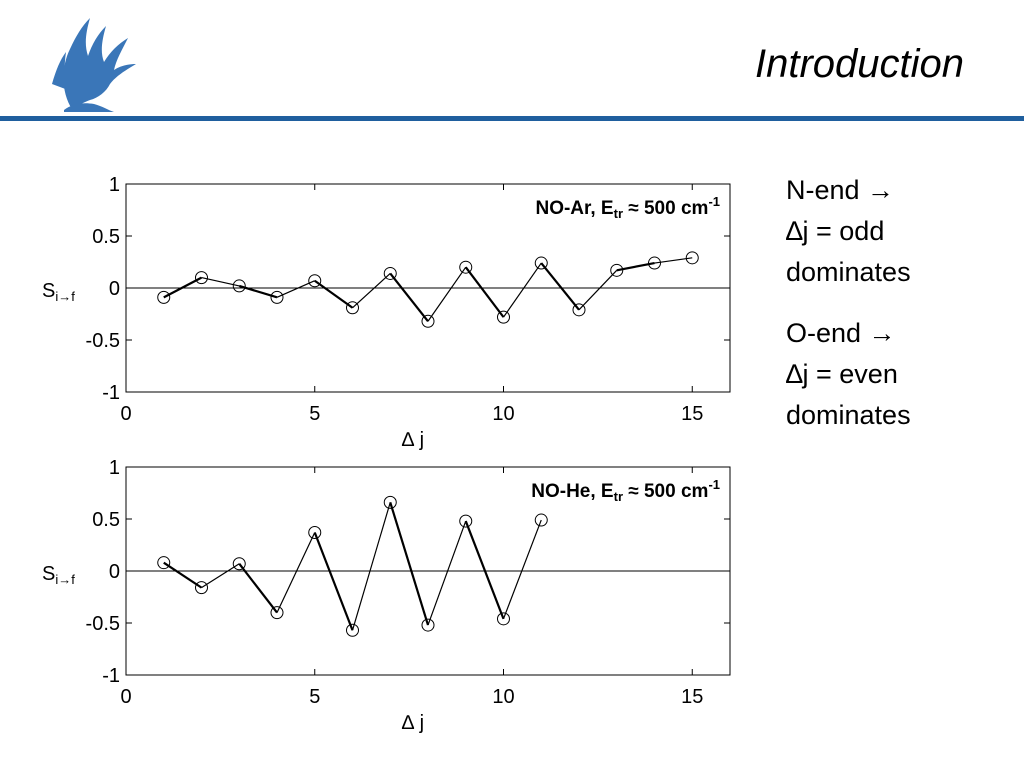  I want to click on griffin-logo-icon, so click(94, 65).